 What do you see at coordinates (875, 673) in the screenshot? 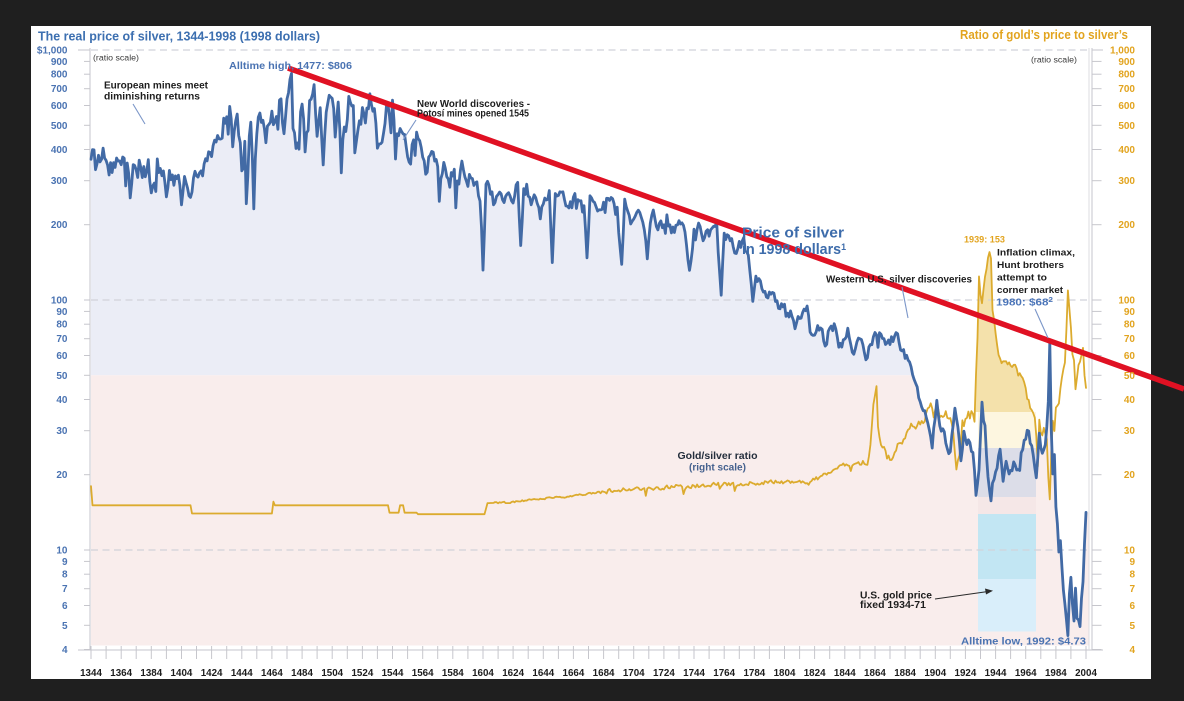
I see `svg-text: 1864` at bounding box center [875, 673].